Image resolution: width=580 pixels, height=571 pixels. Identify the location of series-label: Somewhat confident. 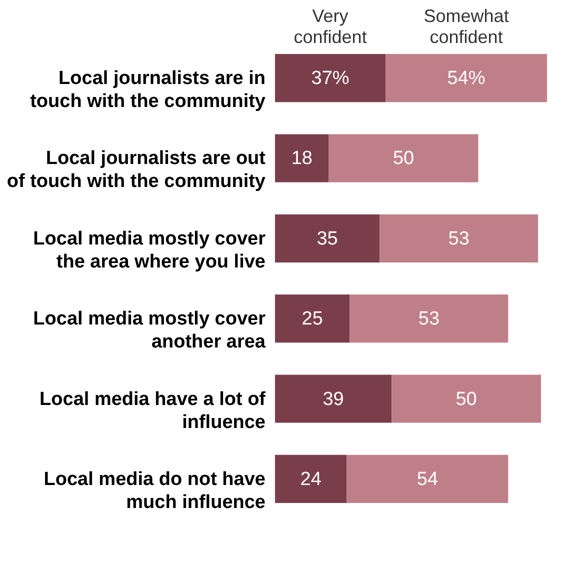
(466, 27).